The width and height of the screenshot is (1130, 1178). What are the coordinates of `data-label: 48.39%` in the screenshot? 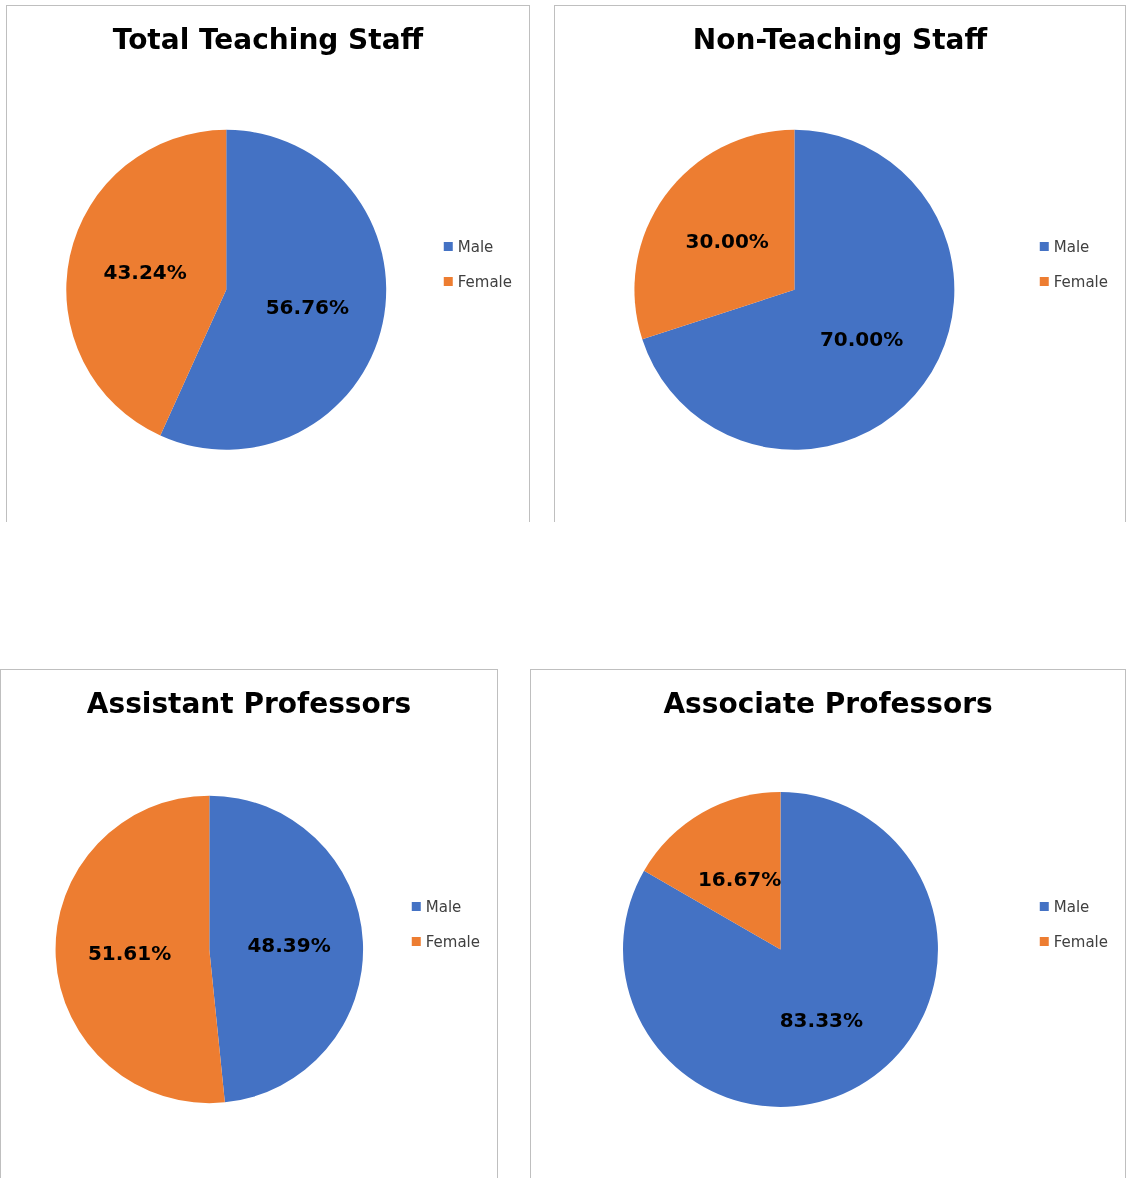 It's located at (289, 945).